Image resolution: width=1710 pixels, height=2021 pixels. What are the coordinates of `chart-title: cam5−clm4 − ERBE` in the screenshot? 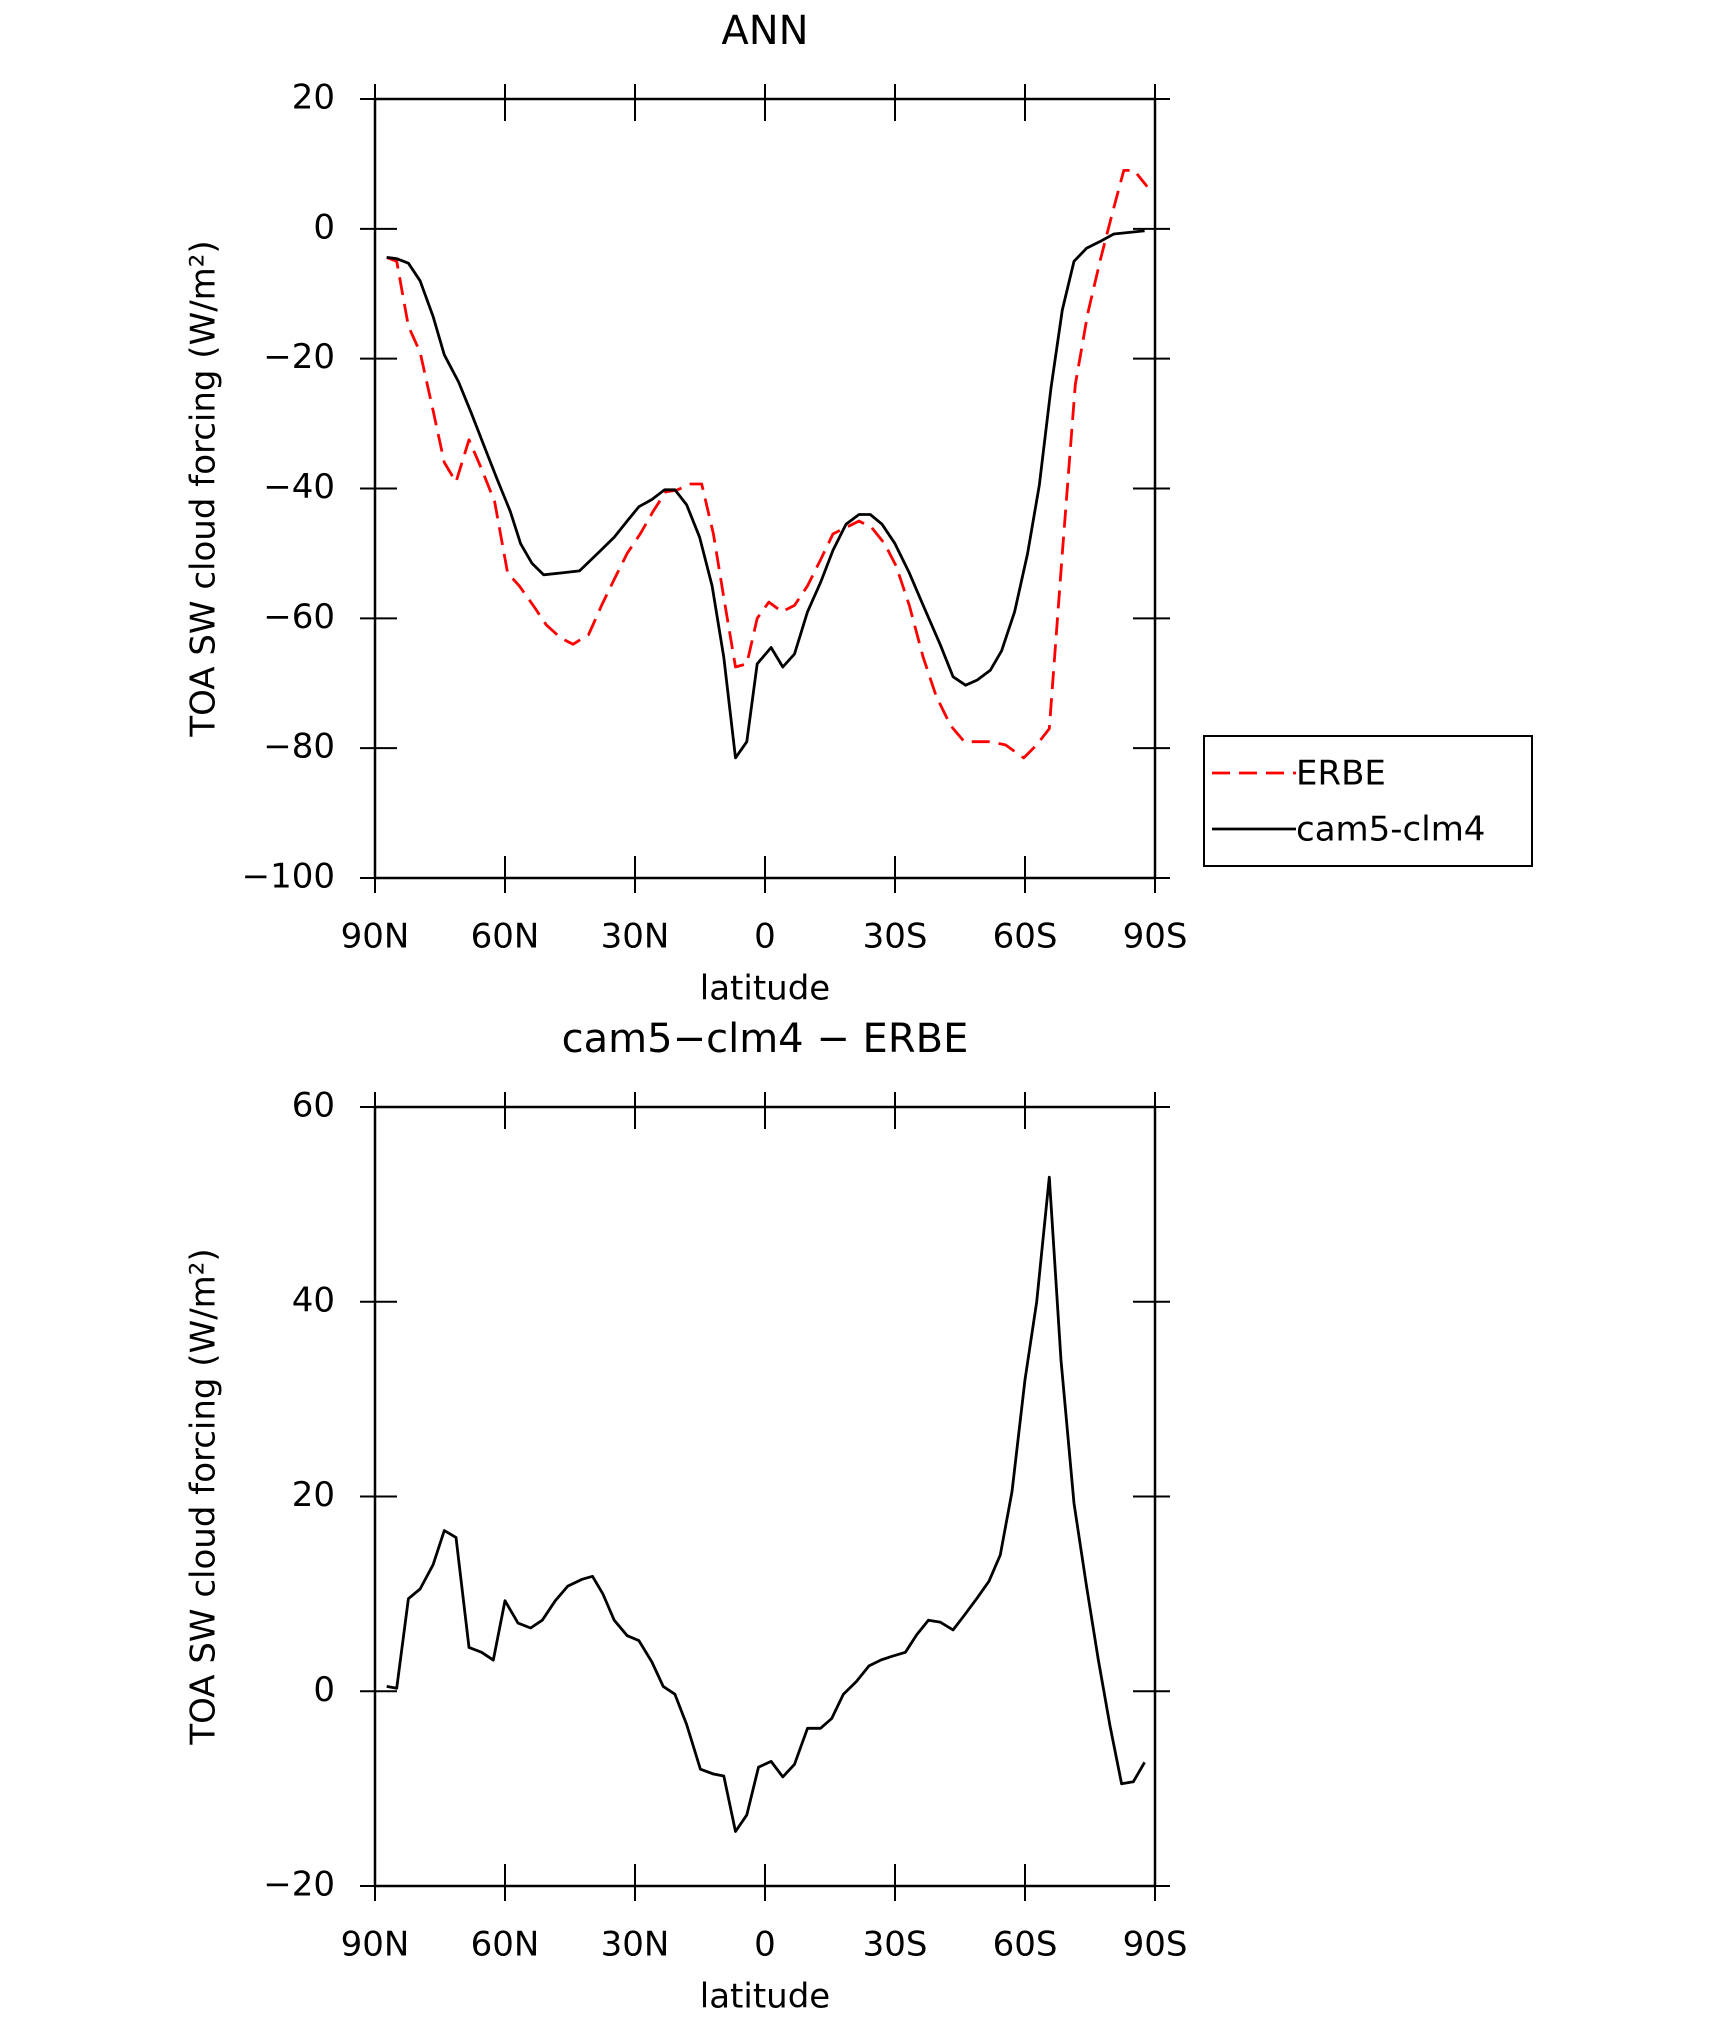 It's located at (765, 1039).